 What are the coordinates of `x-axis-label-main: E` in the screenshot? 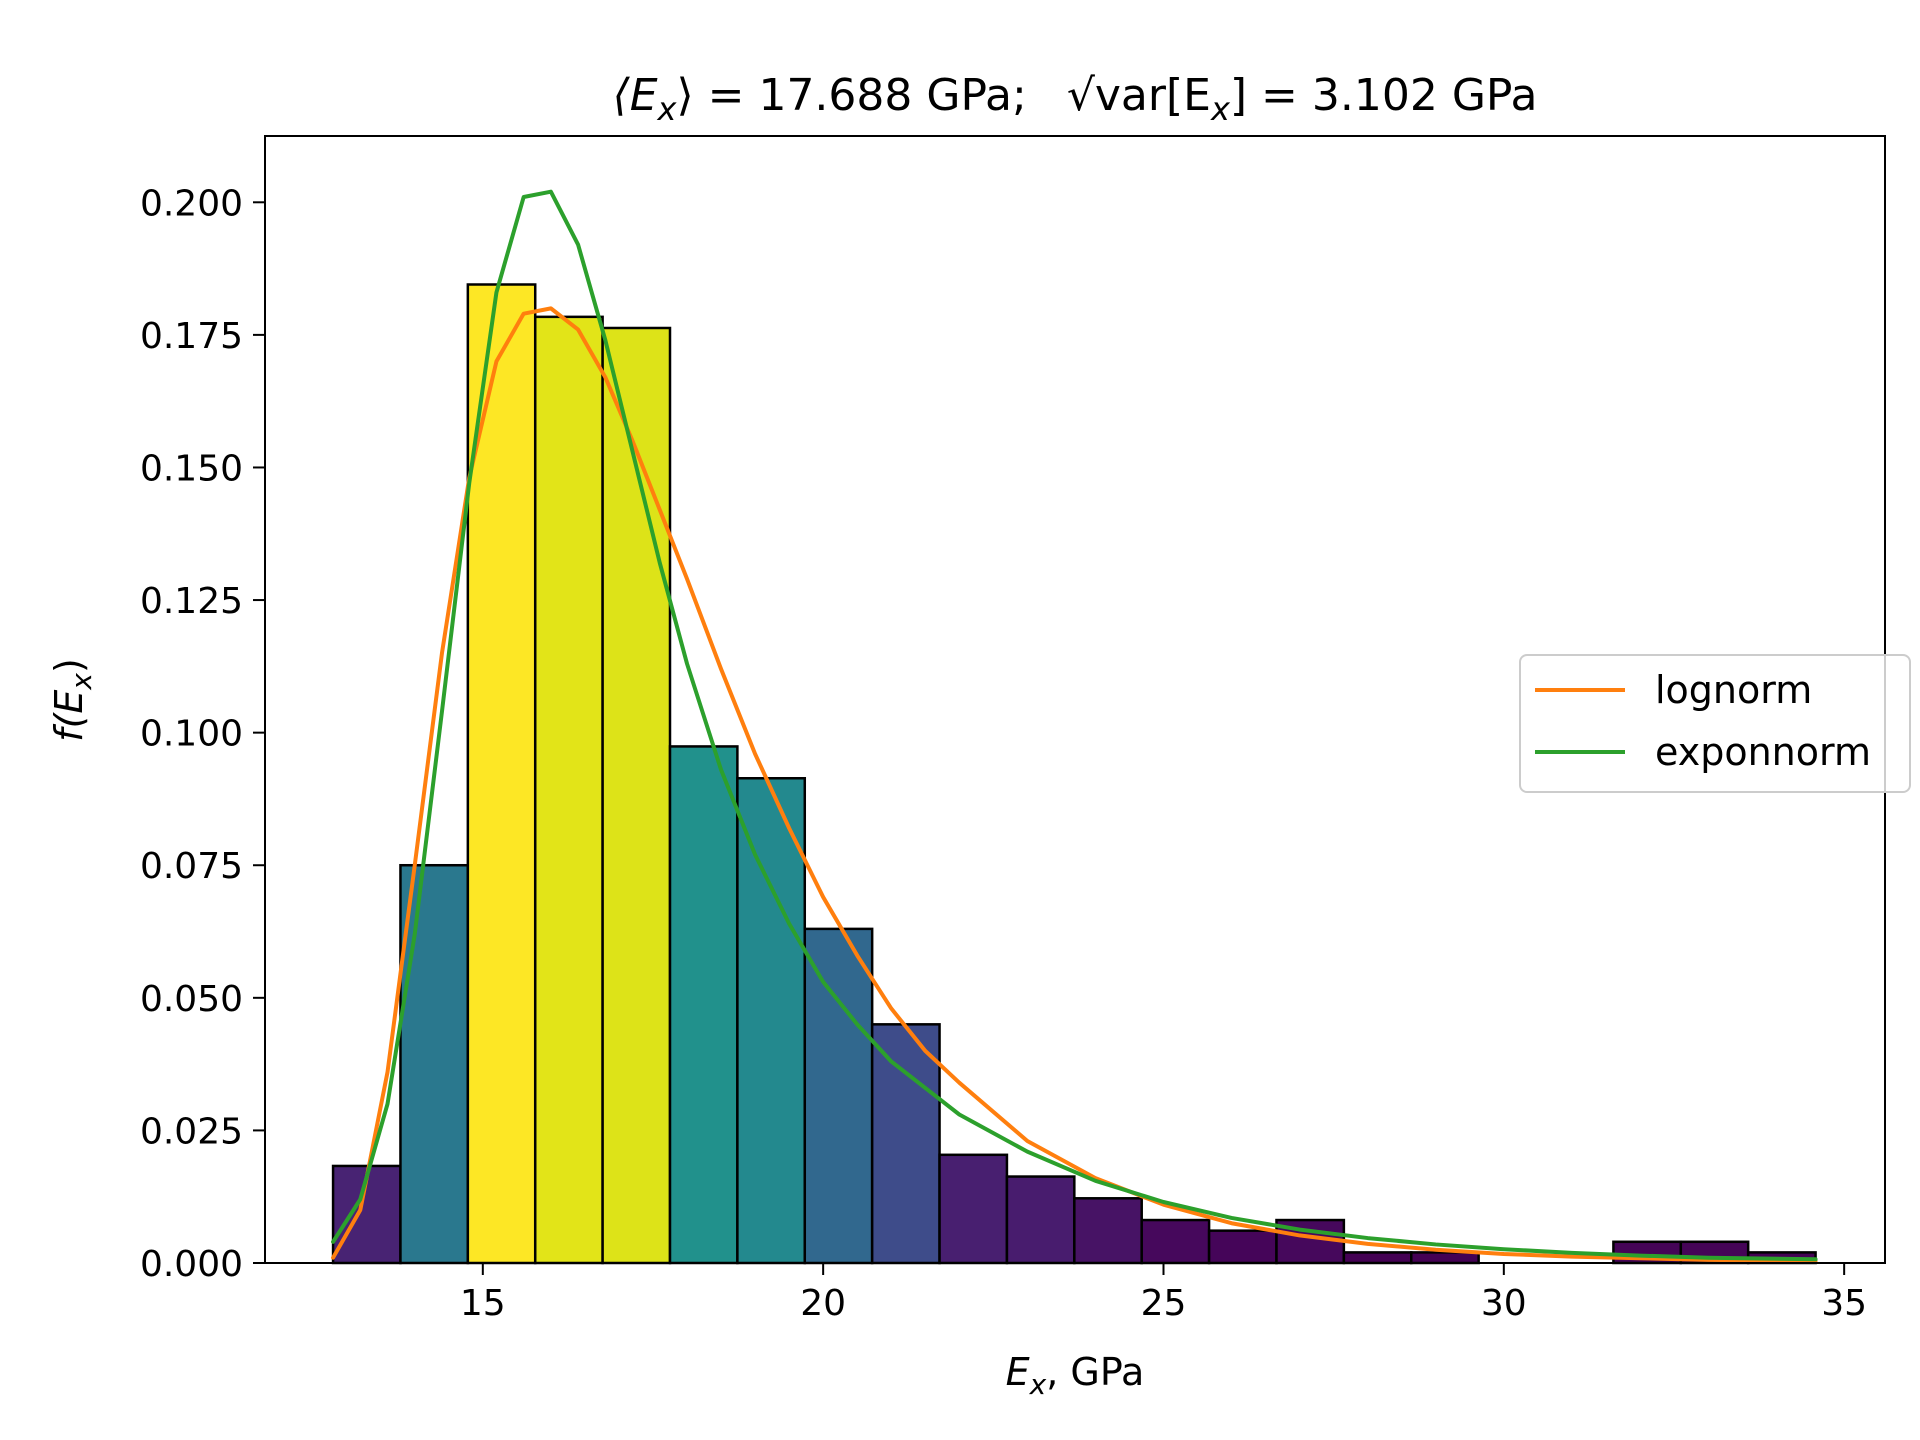 It's located at (1018, 1372).